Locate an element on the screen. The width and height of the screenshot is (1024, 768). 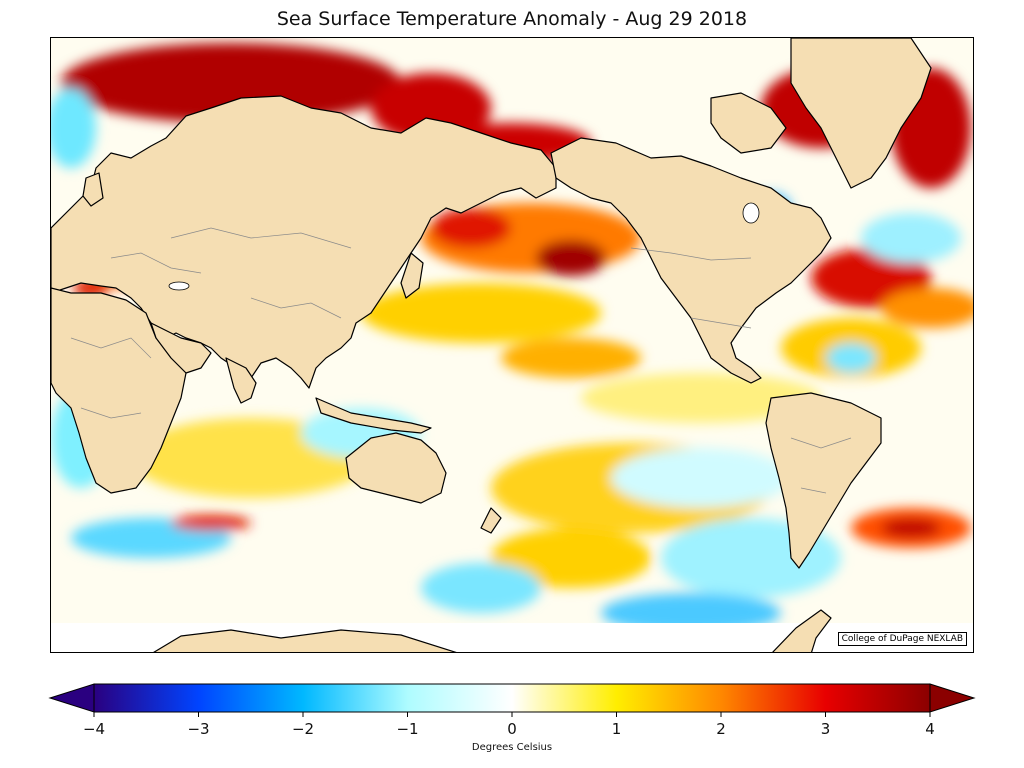
landmass-africa is located at coordinates (119, 390).